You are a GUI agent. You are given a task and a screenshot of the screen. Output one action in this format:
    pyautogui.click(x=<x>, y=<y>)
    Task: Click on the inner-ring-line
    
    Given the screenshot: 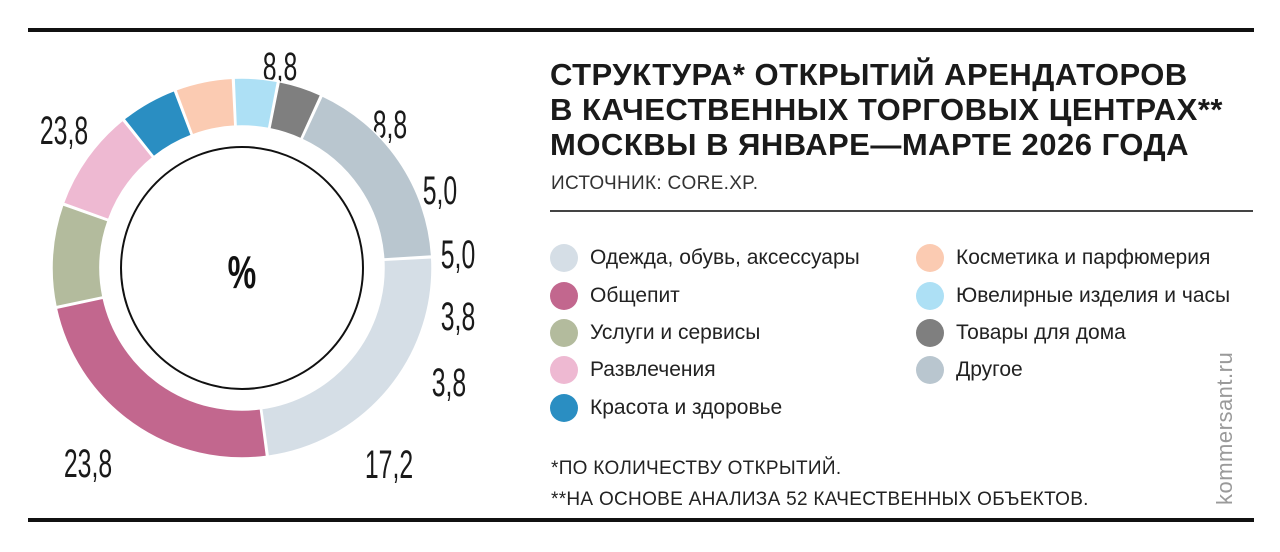 What is the action you would take?
    pyautogui.click(x=242, y=268)
    